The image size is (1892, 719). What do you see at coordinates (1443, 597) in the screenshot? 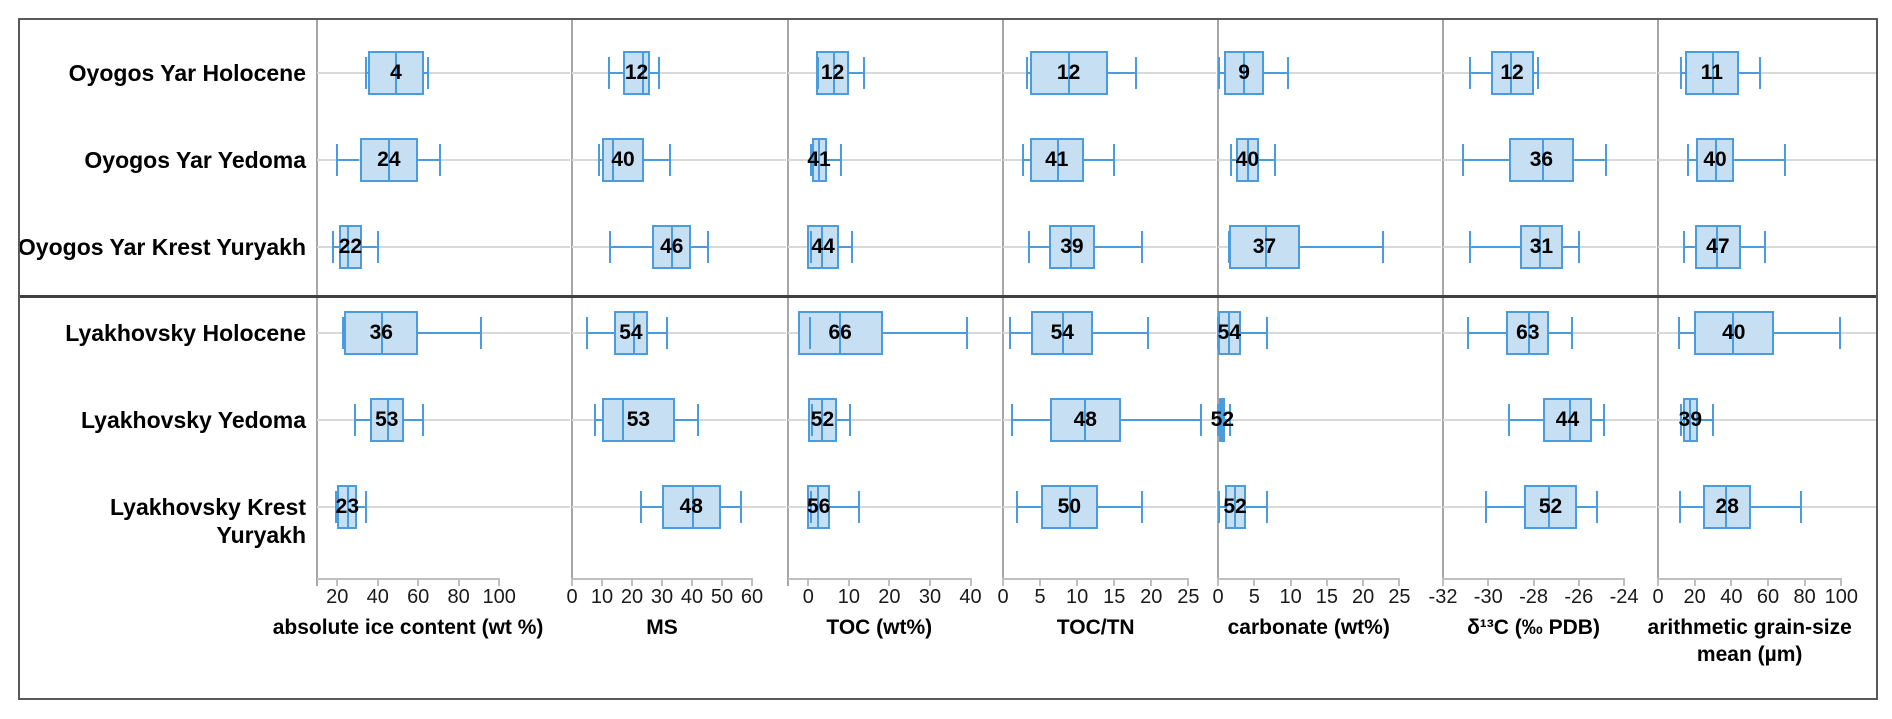
I see `tick-label: -32` at bounding box center [1443, 597].